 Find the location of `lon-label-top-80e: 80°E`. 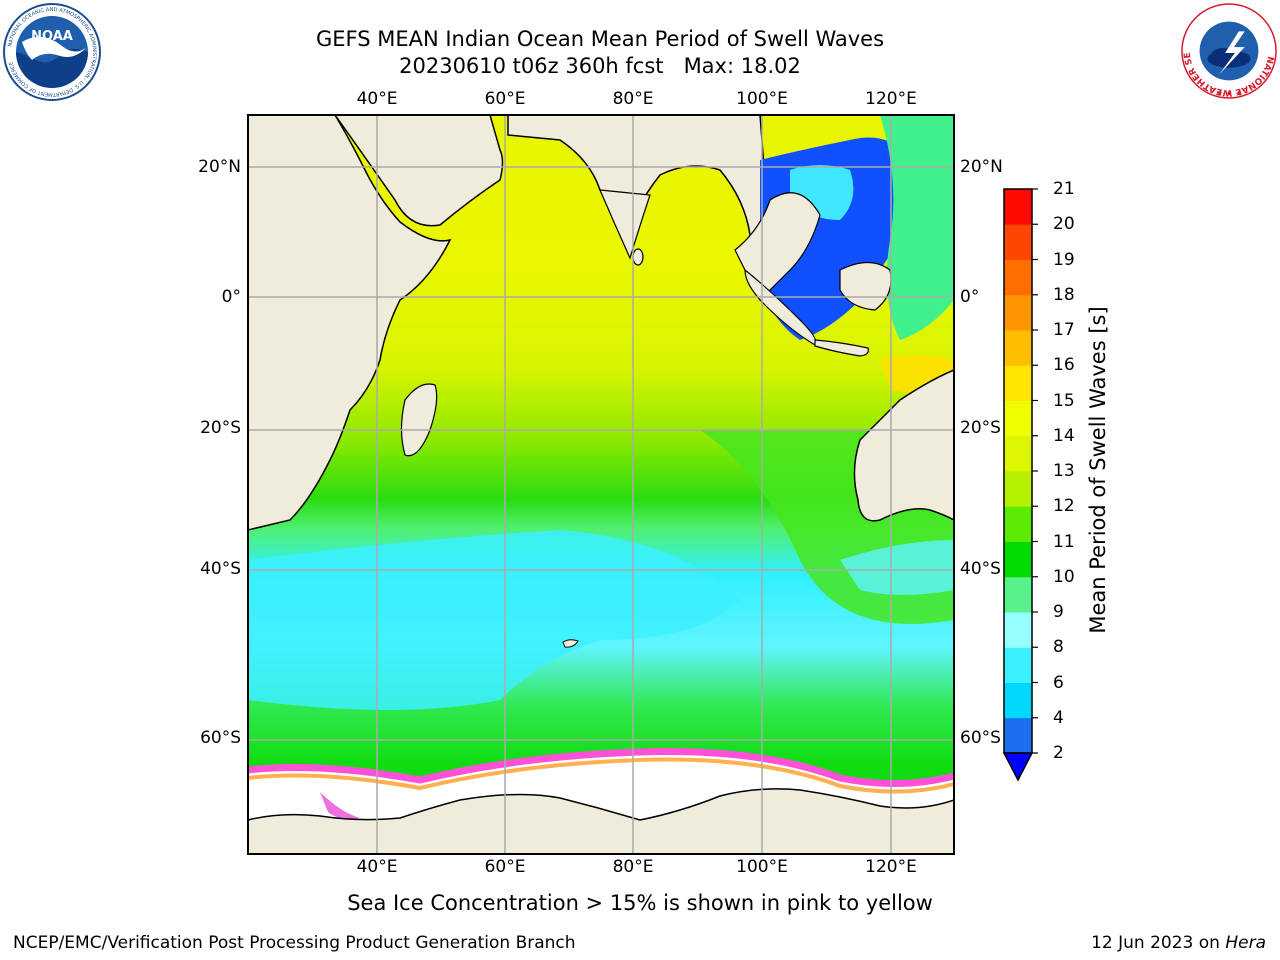

lon-label-top-80e: 80°E is located at coordinates (633, 99).